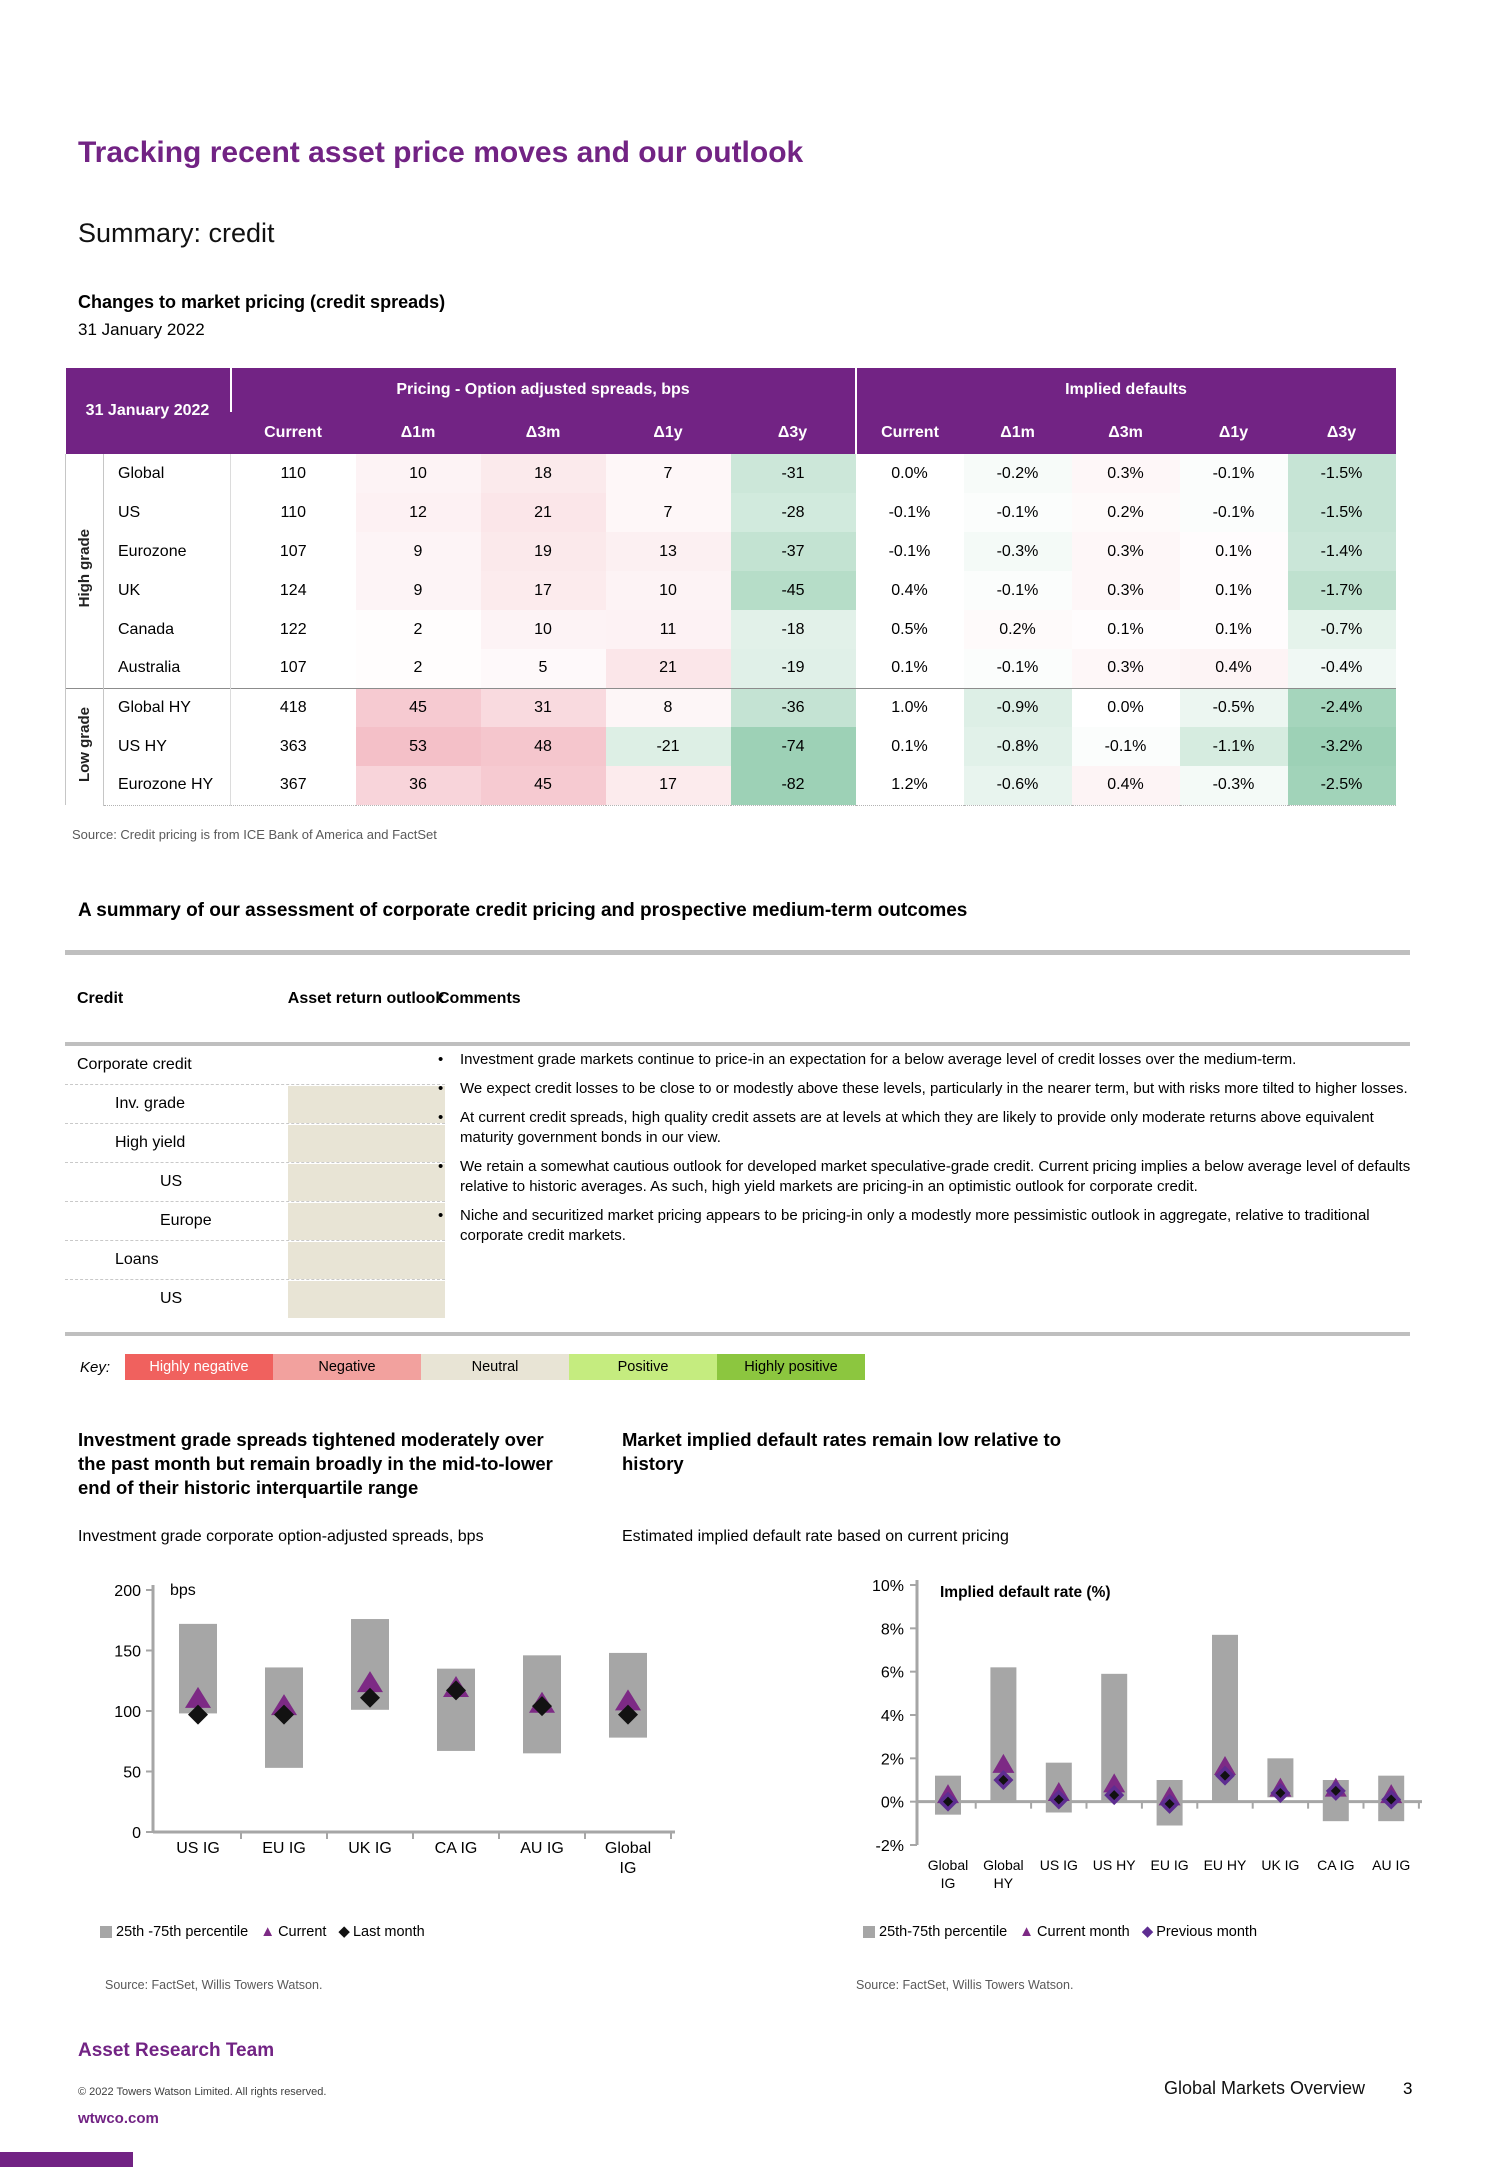 The width and height of the screenshot is (1500, 2167). What do you see at coordinates (1125, 590) in the screenshot?
I see `default-cell: 0.3%` at bounding box center [1125, 590].